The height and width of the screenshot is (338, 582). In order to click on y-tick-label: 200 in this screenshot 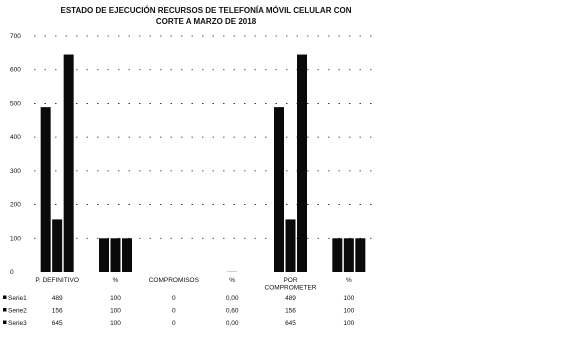, I will do `click(15, 205)`.